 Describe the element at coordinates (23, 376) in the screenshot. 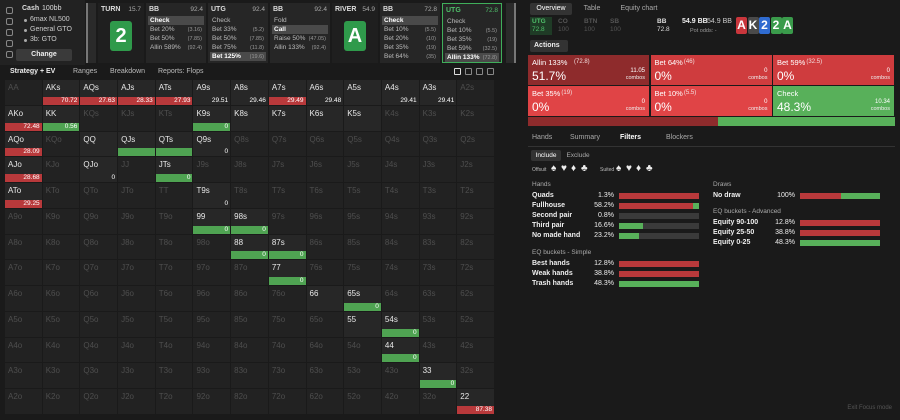

I see `hand-cell: A3o` at that location.